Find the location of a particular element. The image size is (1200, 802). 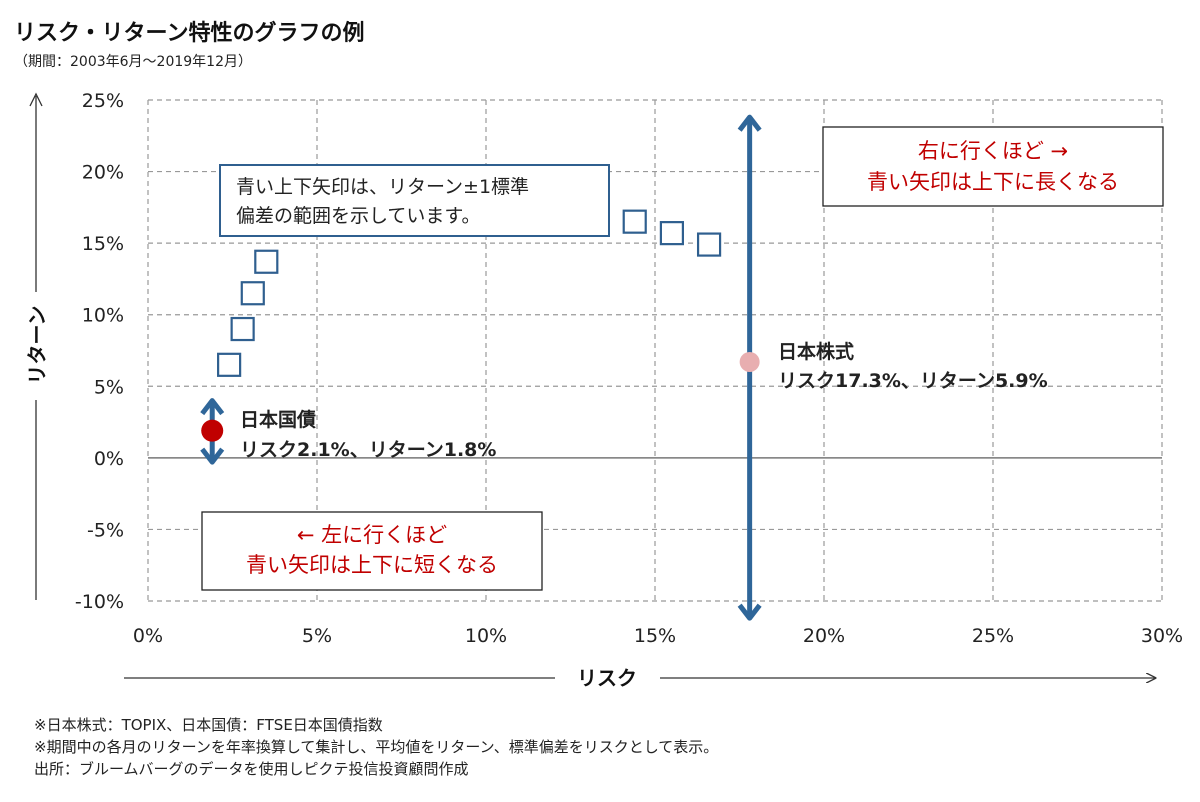

x-tick-label: 0% is located at coordinates (148, 636).